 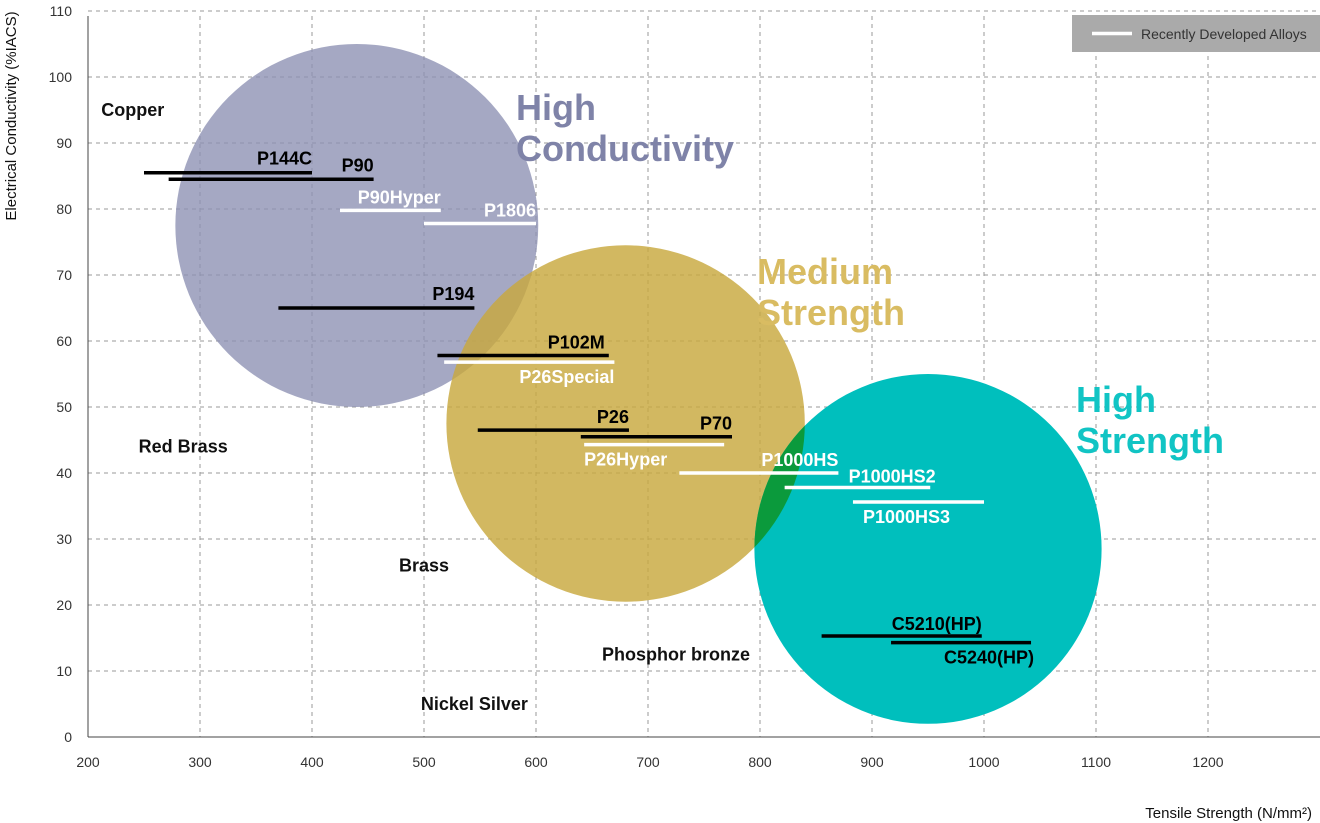 What do you see at coordinates (64, 209) in the screenshot?
I see `y-tick-label: 80` at bounding box center [64, 209].